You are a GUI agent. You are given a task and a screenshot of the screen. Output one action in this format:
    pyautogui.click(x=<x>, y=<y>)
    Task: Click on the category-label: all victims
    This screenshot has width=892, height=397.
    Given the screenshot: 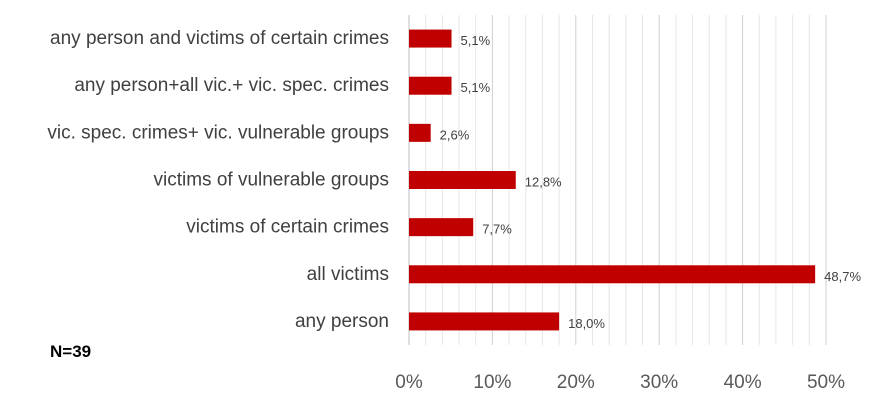 What is the action you would take?
    pyautogui.click(x=348, y=274)
    